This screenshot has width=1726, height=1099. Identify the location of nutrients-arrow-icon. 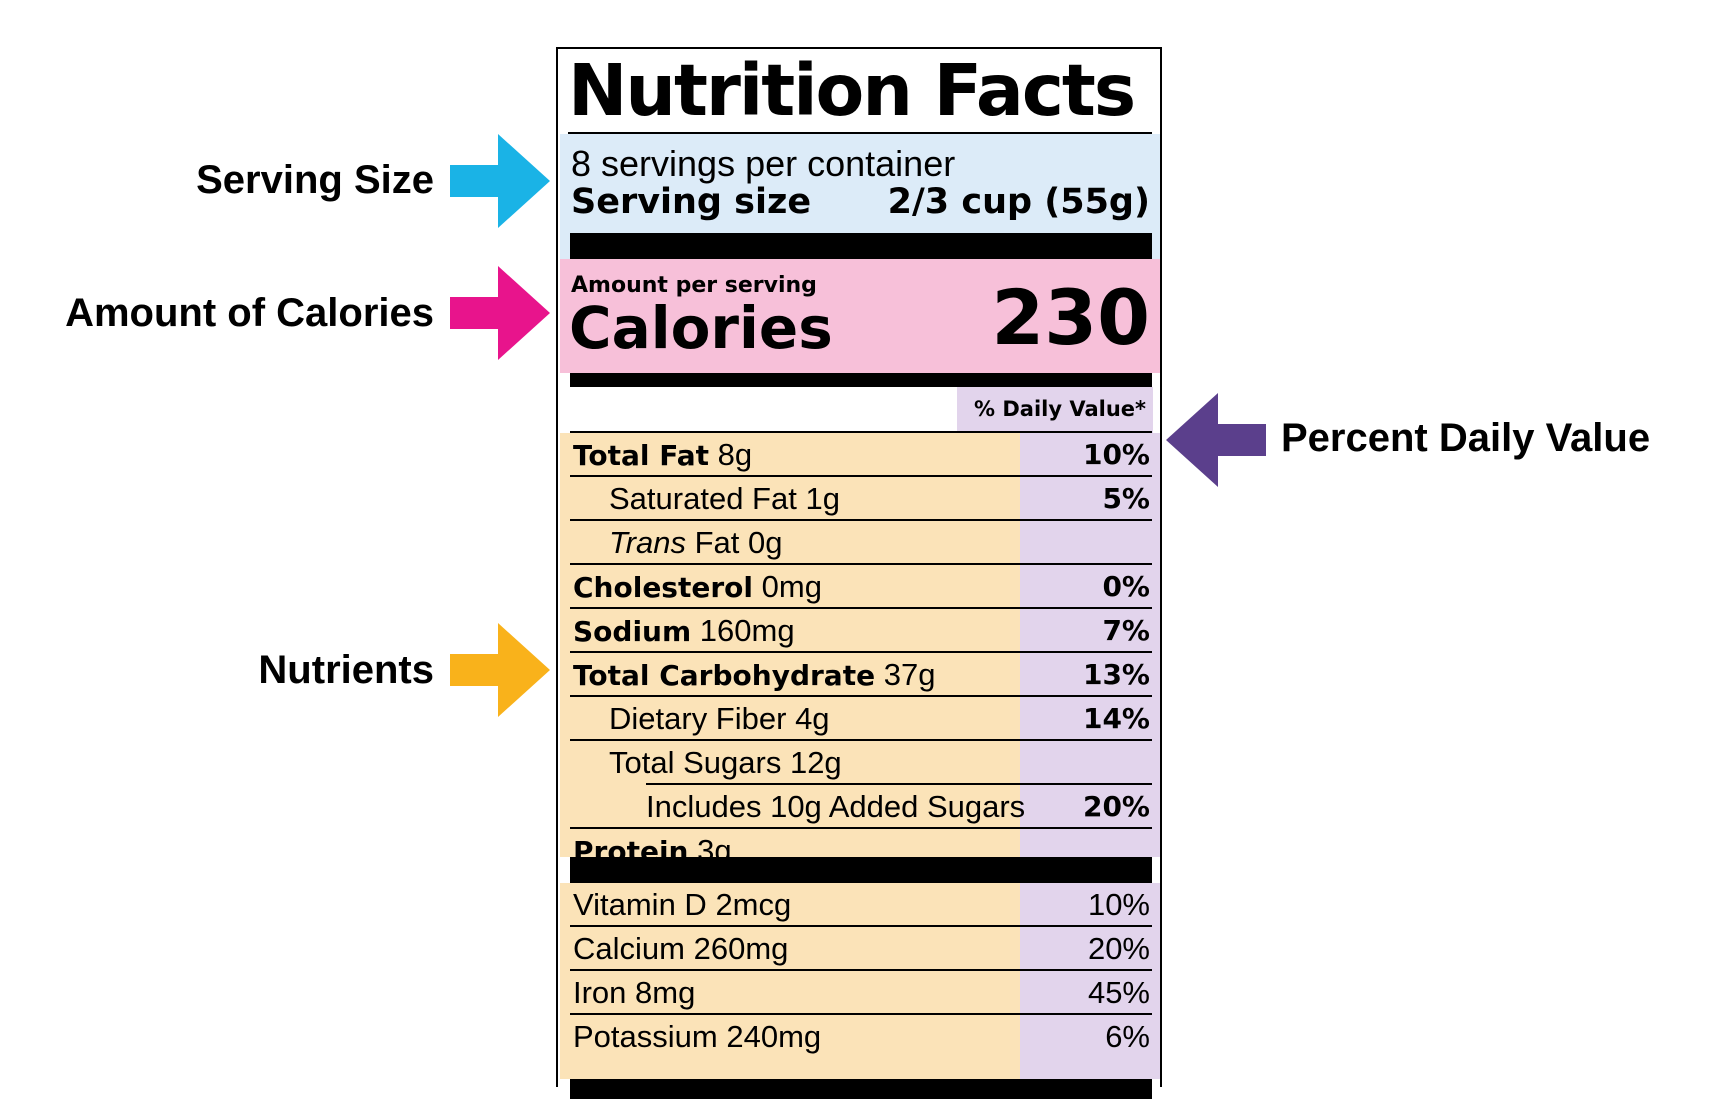
(500, 670).